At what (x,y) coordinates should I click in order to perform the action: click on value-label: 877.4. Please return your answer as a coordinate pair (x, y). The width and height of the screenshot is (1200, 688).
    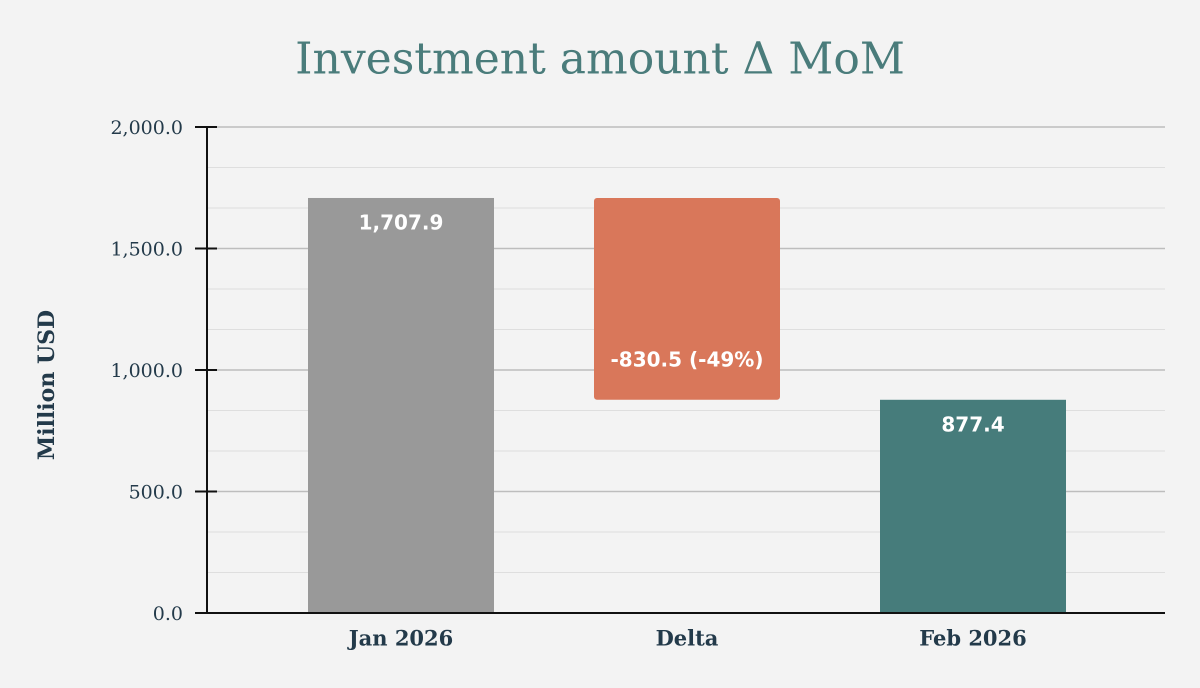
    Looking at the image, I should click on (972, 424).